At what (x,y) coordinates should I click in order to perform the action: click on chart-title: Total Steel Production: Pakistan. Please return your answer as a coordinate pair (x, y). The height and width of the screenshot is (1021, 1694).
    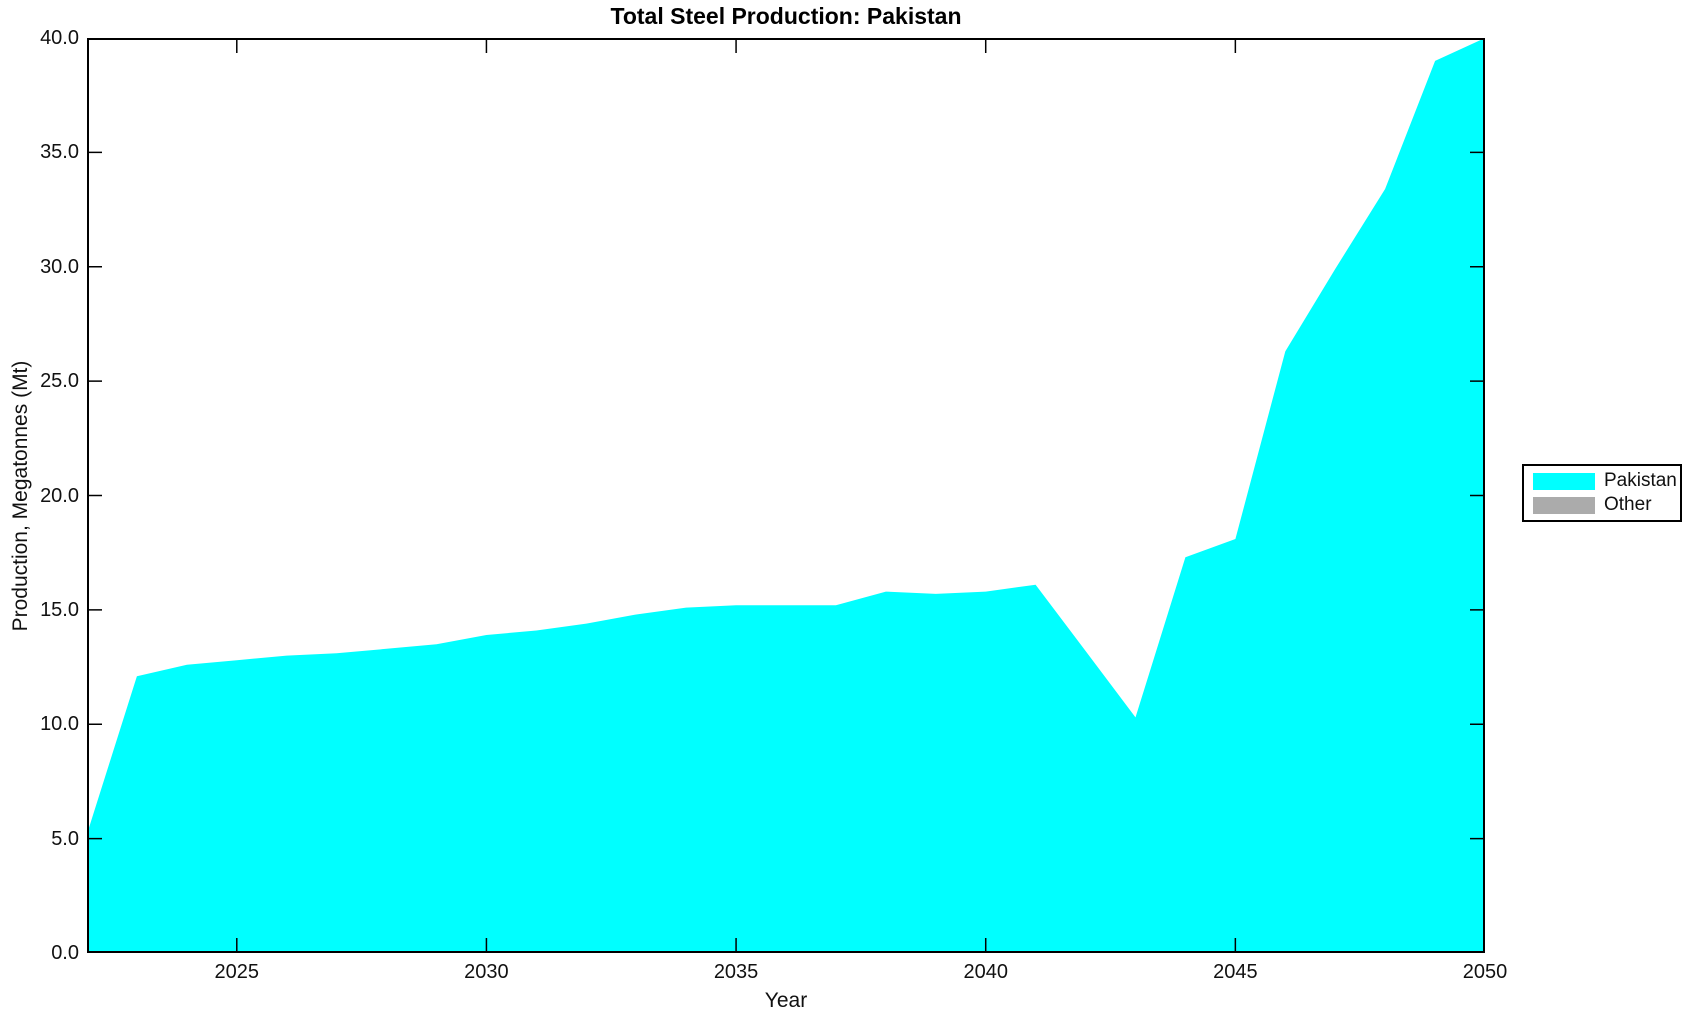
    Looking at the image, I should click on (786, 16).